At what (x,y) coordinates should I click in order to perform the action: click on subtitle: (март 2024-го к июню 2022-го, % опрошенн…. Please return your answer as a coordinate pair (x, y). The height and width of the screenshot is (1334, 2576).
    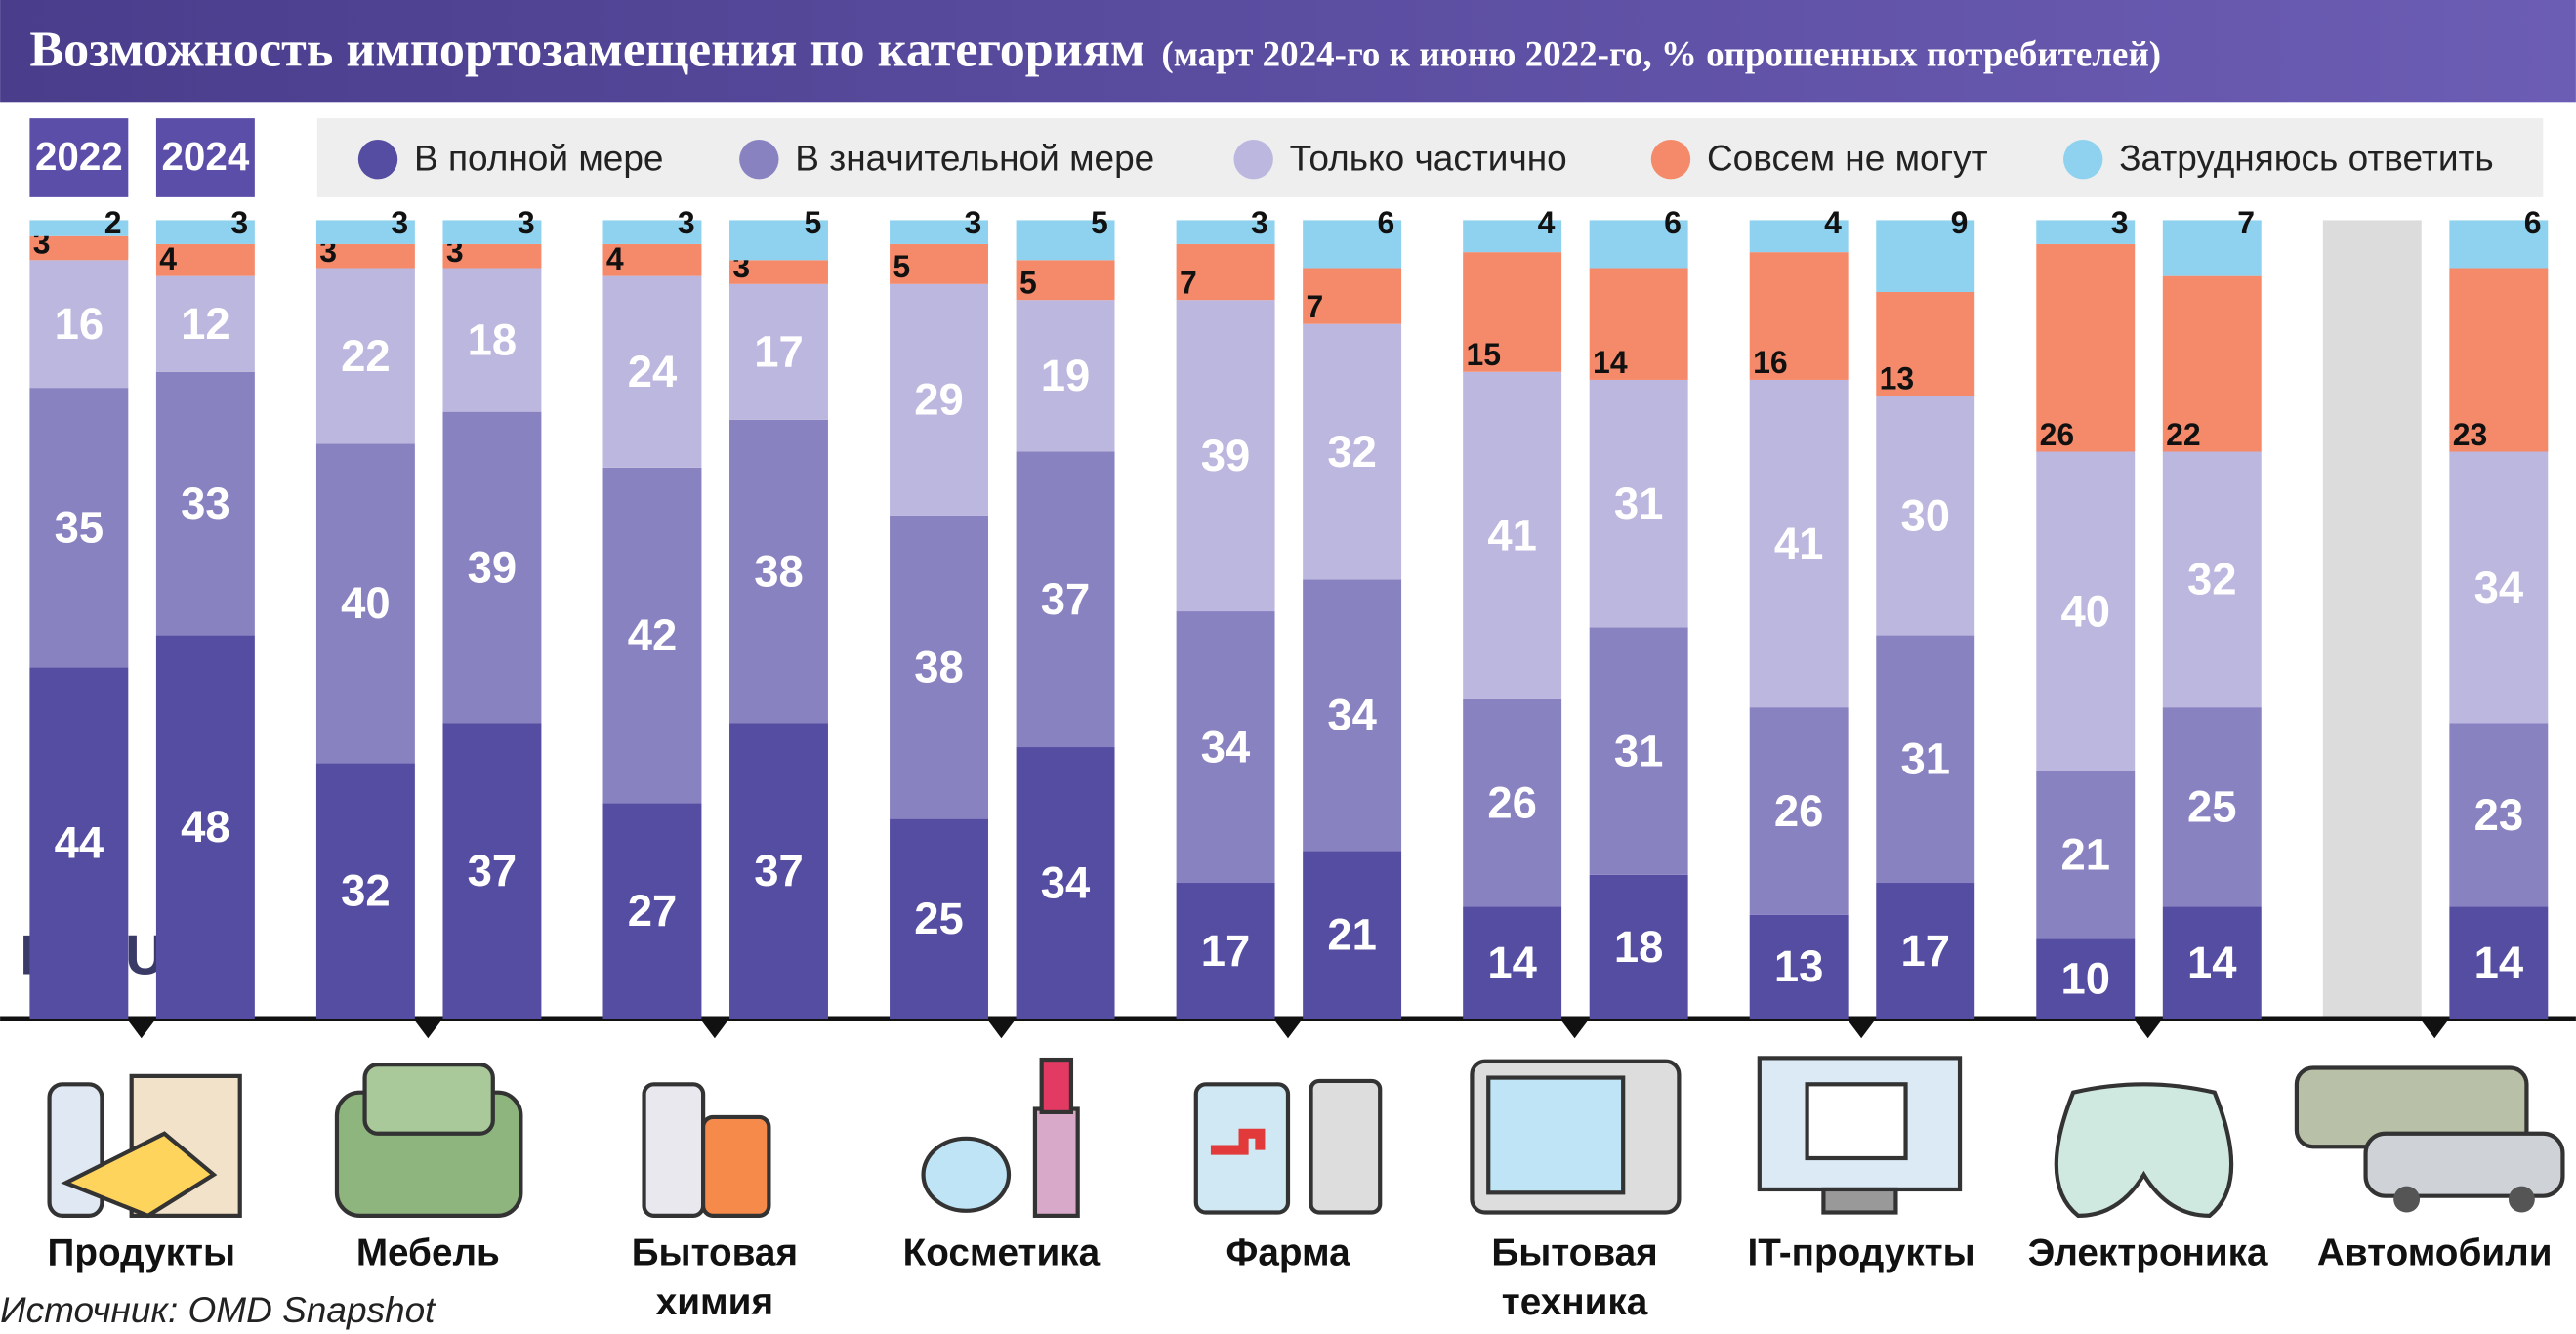
    Looking at the image, I should click on (1661, 54).